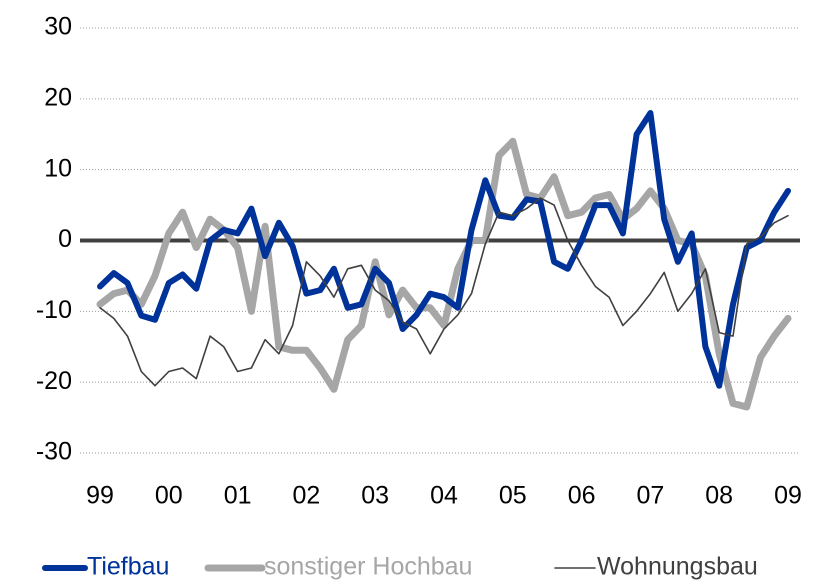 The height and width of the screenshot is (583, 814). Describe the element at coordinates (368, 567) in the screenshot. I see `legend-label: sonstiger Hochbau` at that location.